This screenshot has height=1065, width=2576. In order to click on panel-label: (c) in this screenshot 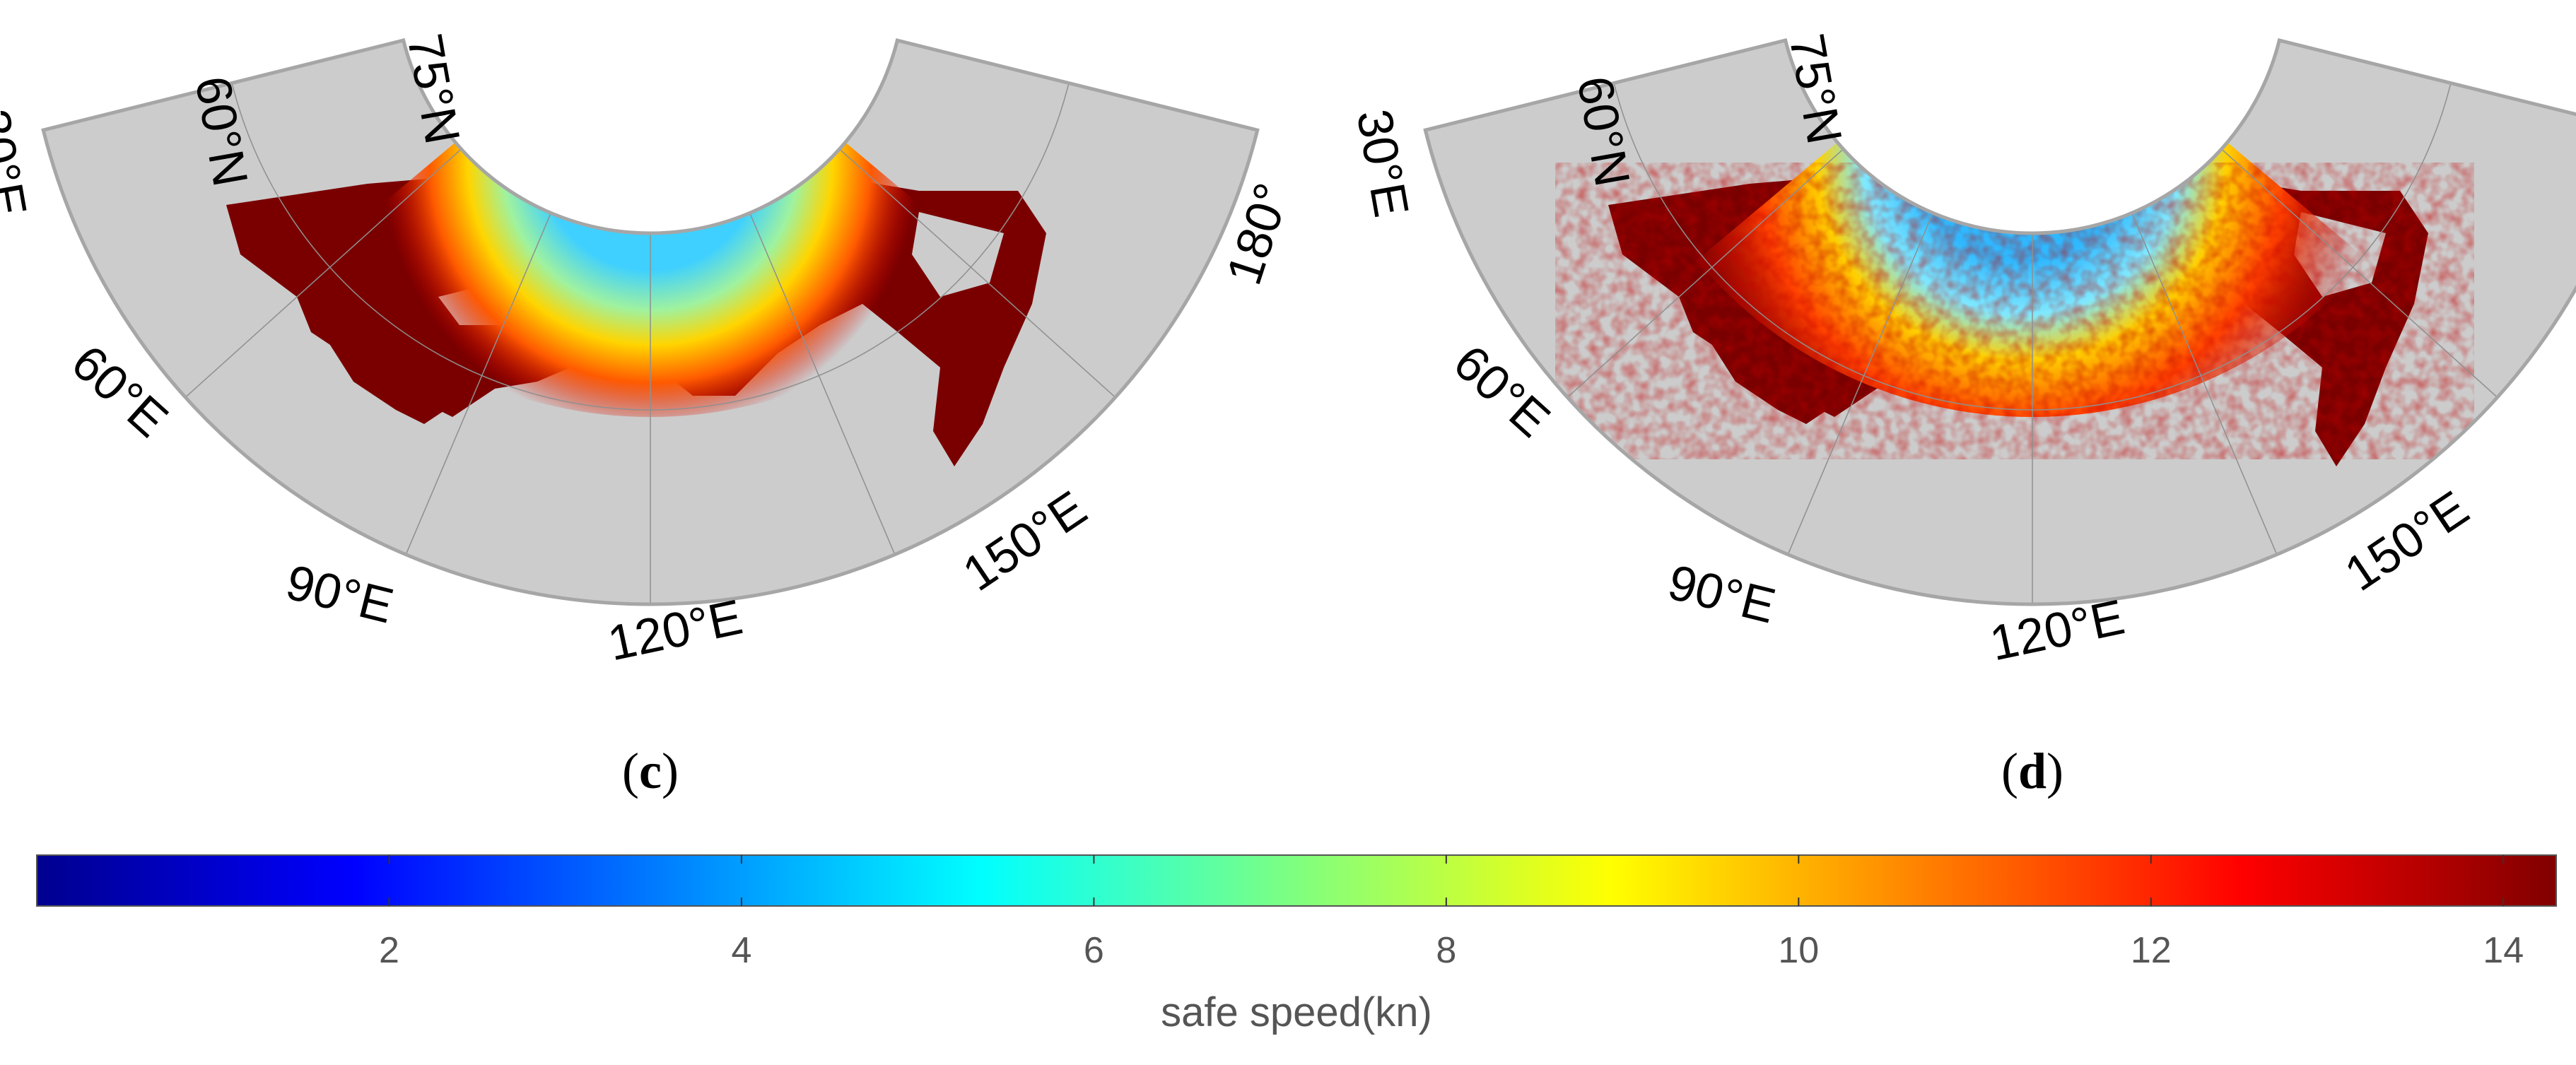, I will do `click(651, 771)`.